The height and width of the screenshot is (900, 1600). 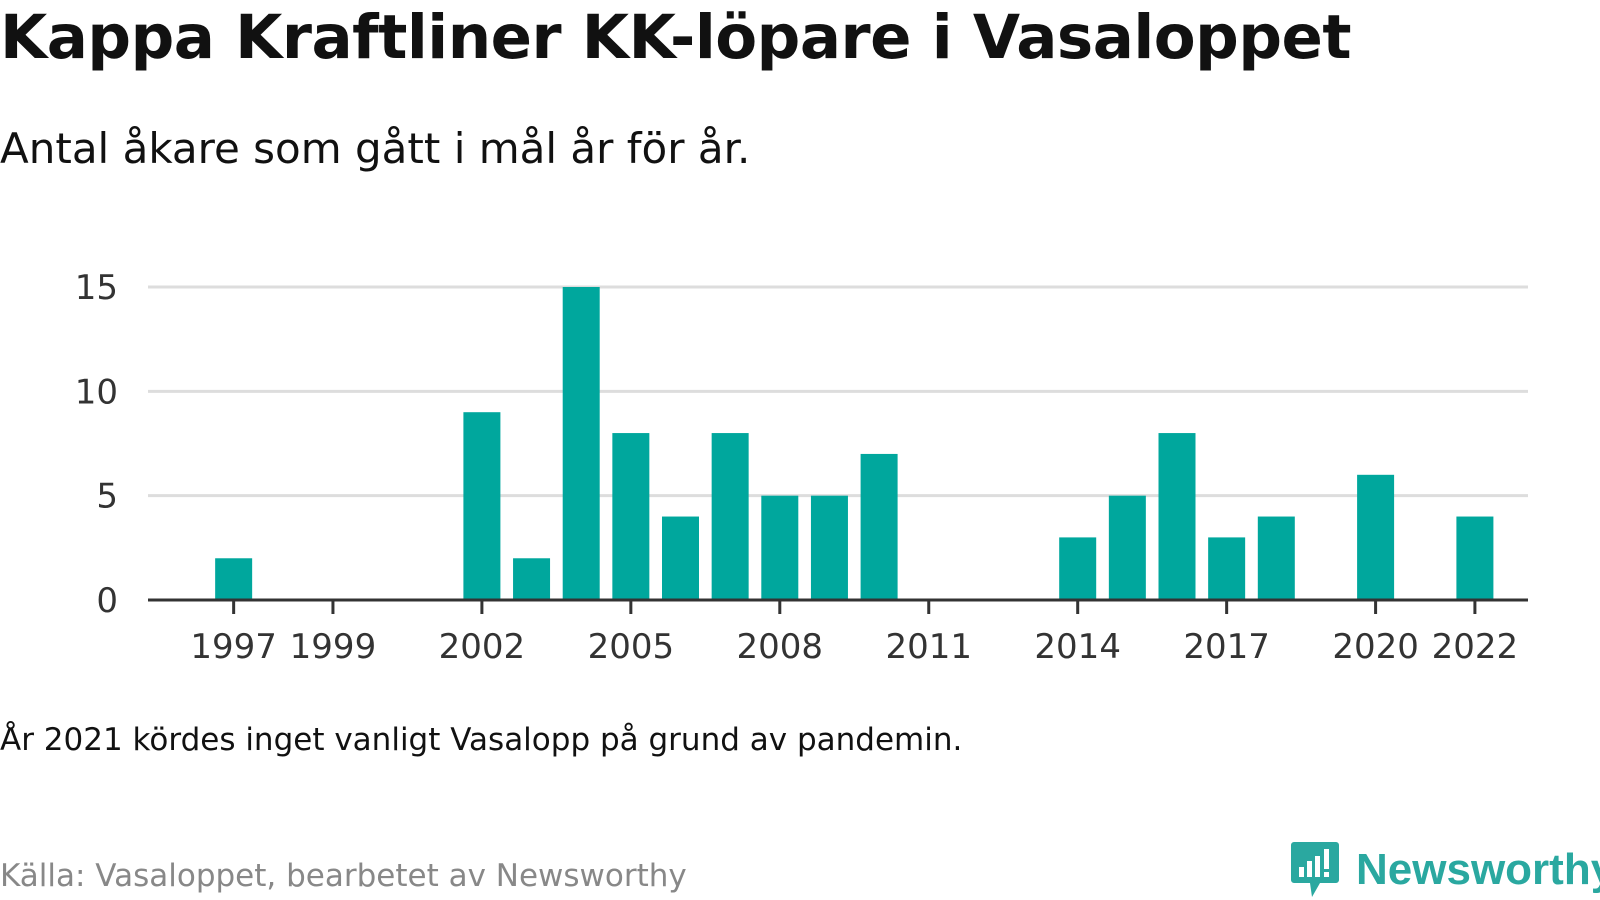 What do you see at coordinates (1375, 647) in the screenshot?
I see `x-tick-label: 2020` at bounding box center [1375, 647].